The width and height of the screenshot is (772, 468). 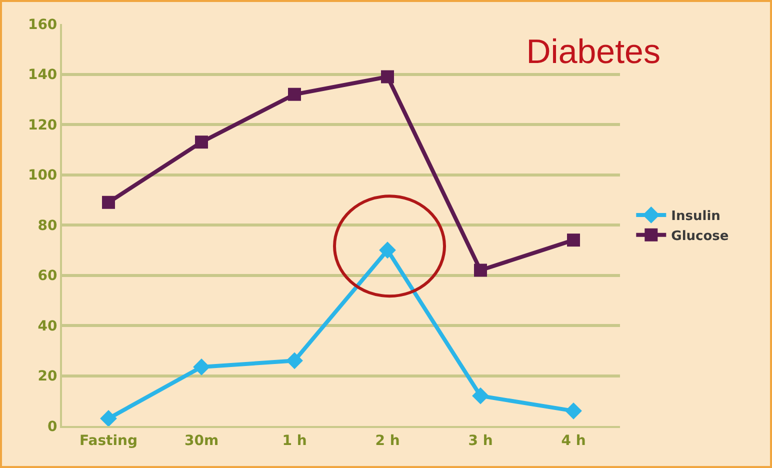 I want to click on y-tick-label: 120, so click(x=43, y=125).